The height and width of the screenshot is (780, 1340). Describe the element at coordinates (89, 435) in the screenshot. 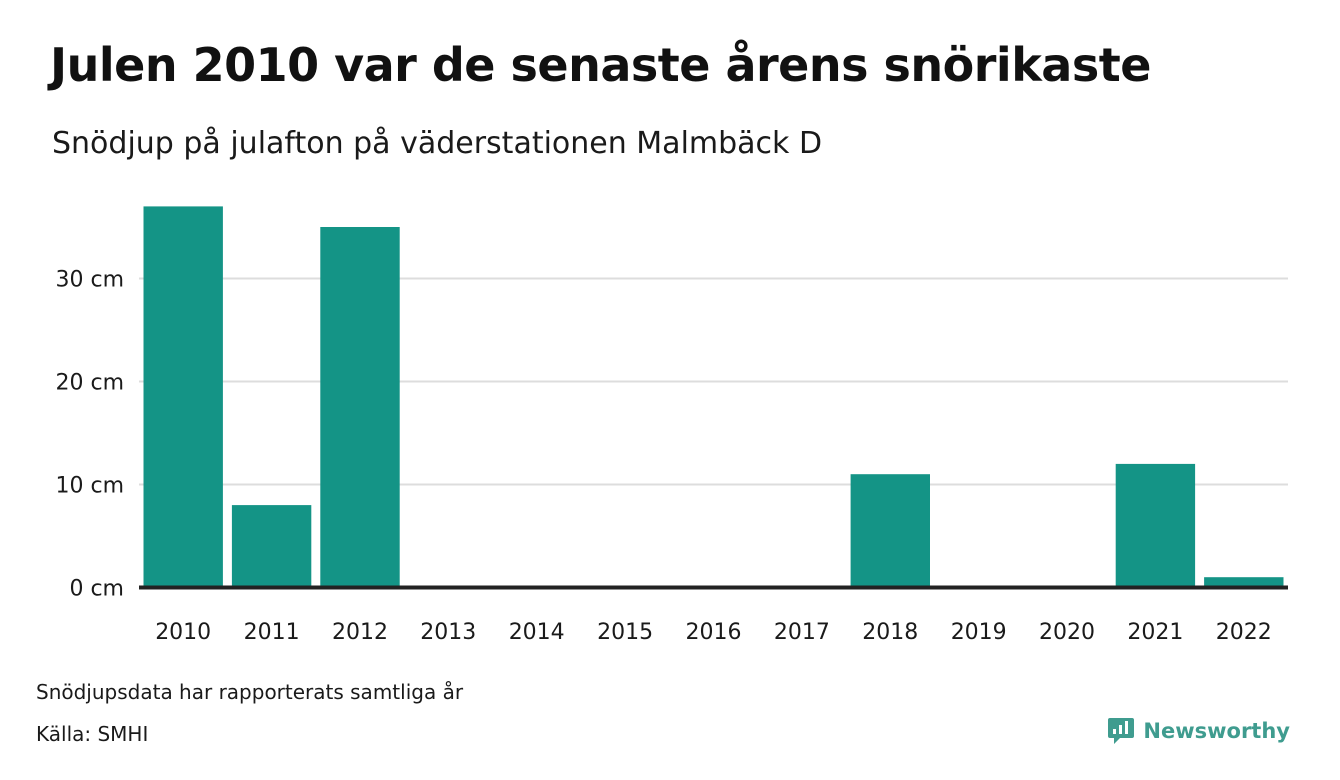

I see `y-axis-ticks: 0 cm 10 cm 20 cm 30 cm` at that location.